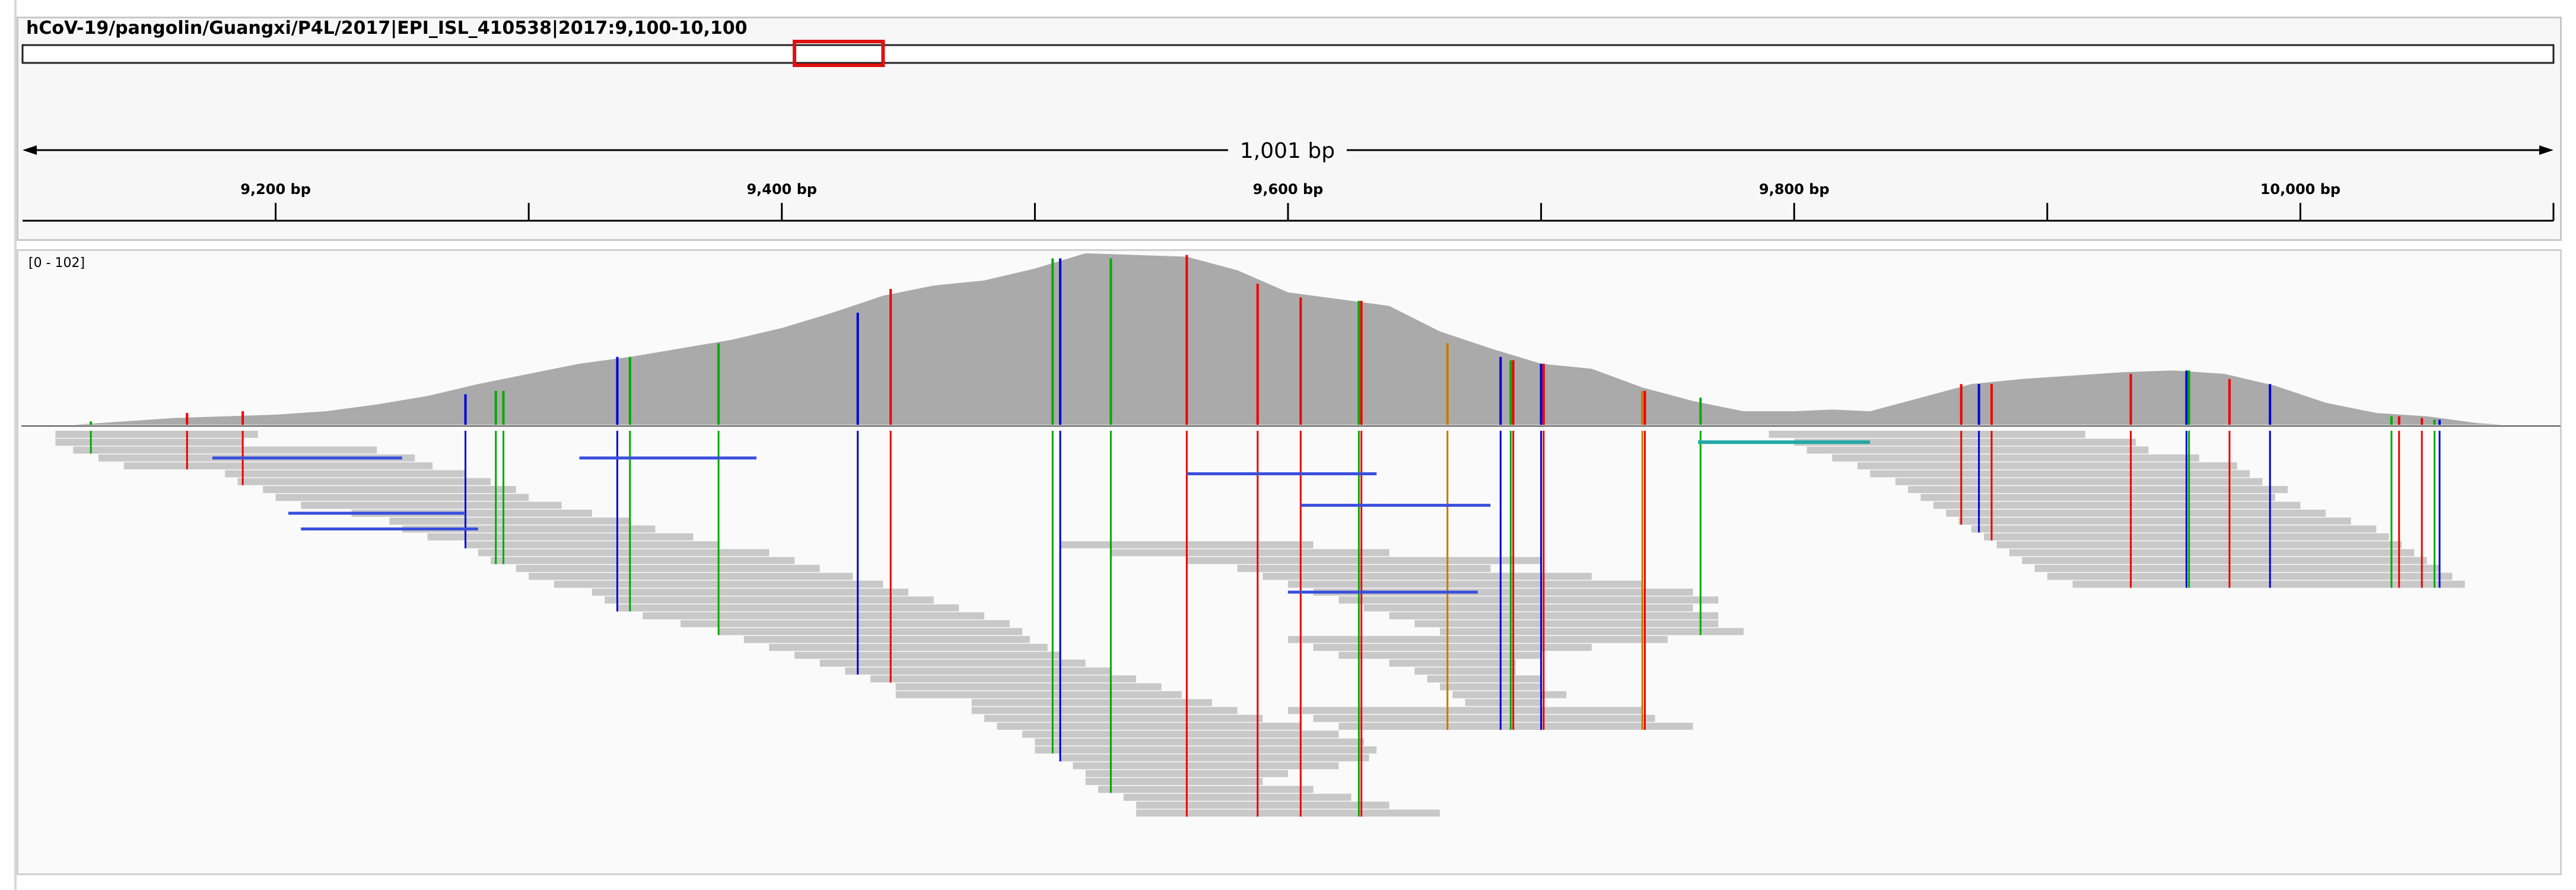 The height and width of the screenshot is (890, 2576). I want to click on span-arrow-right-icon, so click(2546, 150).